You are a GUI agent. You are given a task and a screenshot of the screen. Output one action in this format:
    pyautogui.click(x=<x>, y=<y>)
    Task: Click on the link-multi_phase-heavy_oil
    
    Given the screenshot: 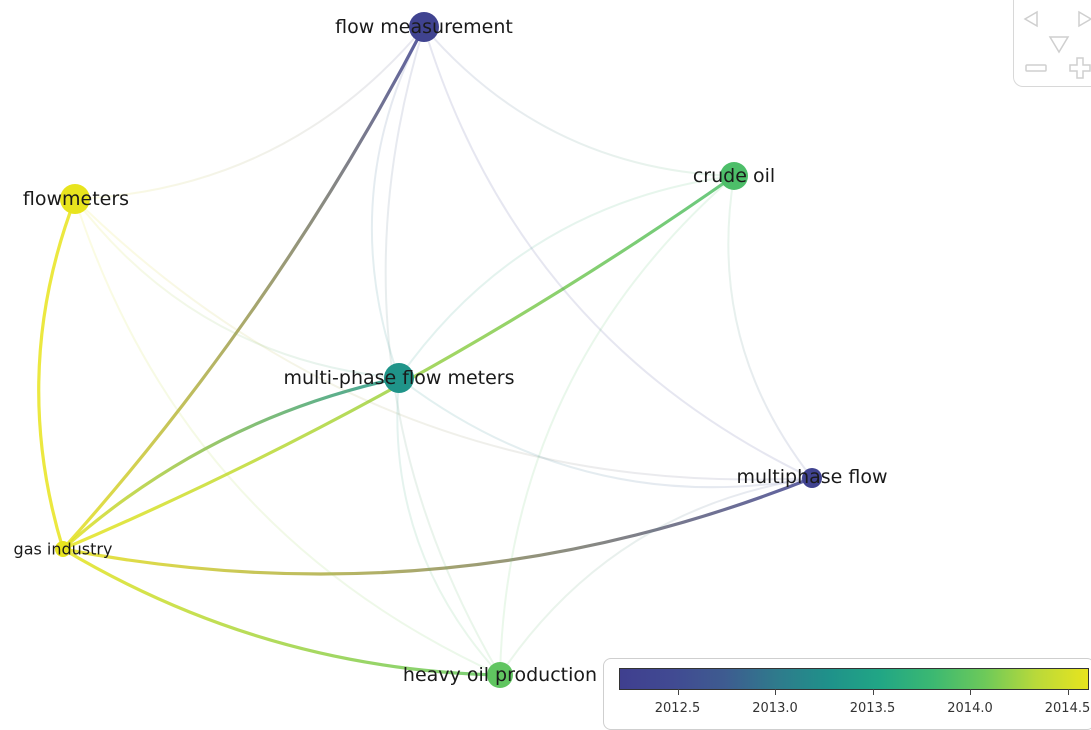 What is the action you would take?
    pyautogui.click(x=448, y=526)
    